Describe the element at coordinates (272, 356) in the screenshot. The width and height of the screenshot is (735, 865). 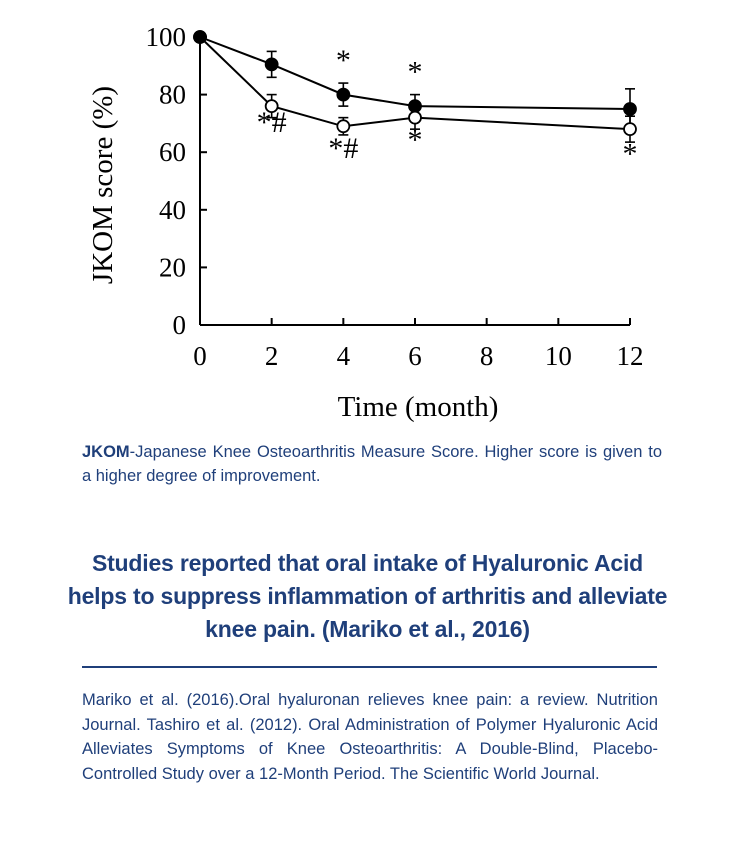
I see `x-tick-label: 2` at that location.